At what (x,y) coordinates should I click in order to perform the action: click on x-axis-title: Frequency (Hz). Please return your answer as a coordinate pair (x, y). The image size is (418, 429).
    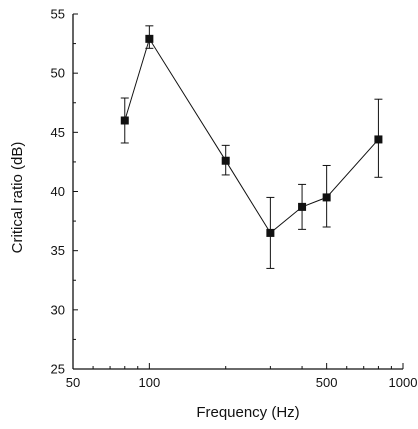
    Looking at the image, I should click on (247, 412).